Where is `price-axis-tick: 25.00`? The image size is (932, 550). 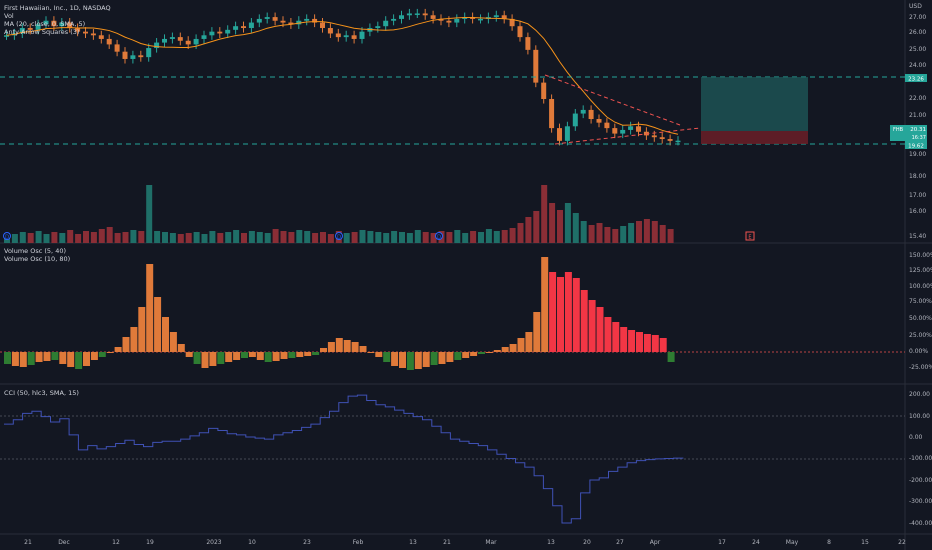 price-axis-tick: 25.00 is located at coordinates (917, 49).